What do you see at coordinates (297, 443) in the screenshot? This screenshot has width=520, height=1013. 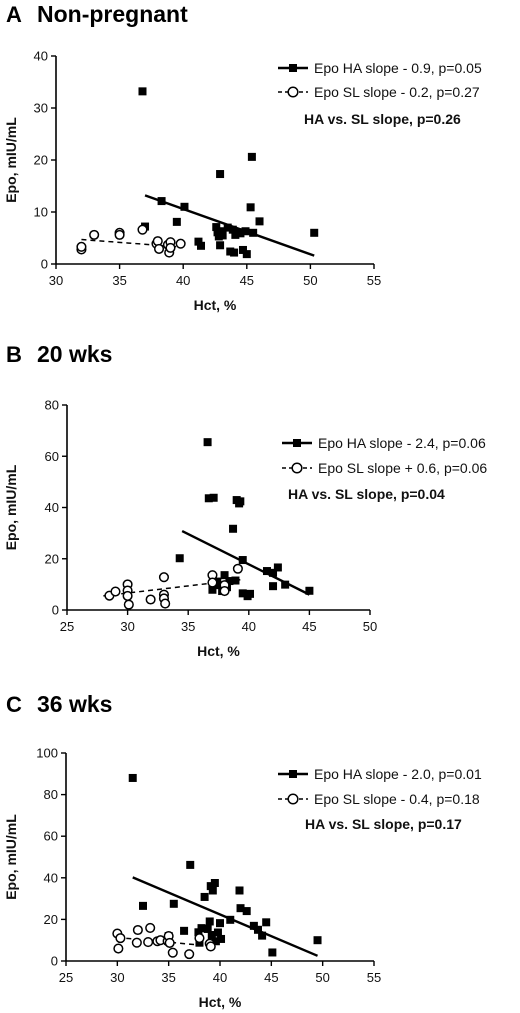 I see `legend-marker-square` at bounding box center [297, 443].